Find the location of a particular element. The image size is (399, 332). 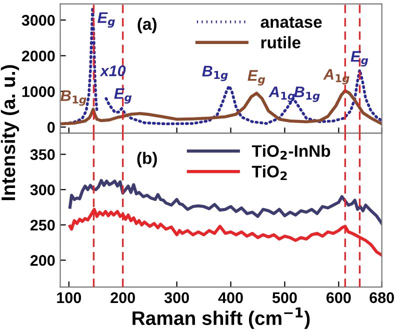

annotation: x10 is located at coordinates (113, 70).